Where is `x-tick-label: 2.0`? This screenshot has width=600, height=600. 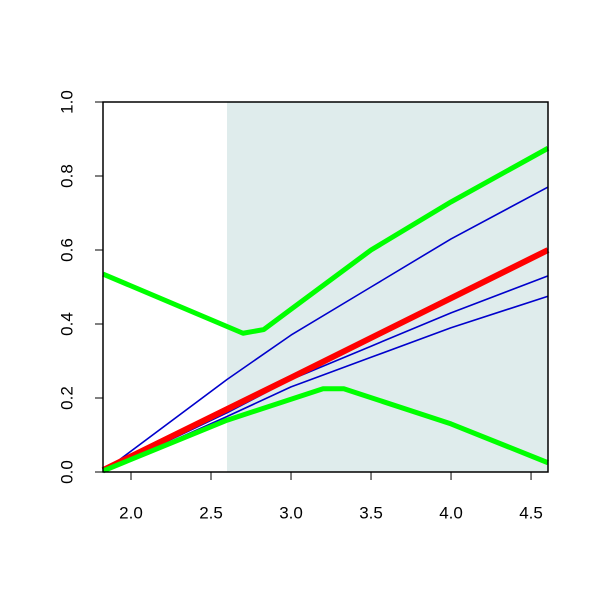
x-tick-label: 2.0 is located at coordinates (131, 512).